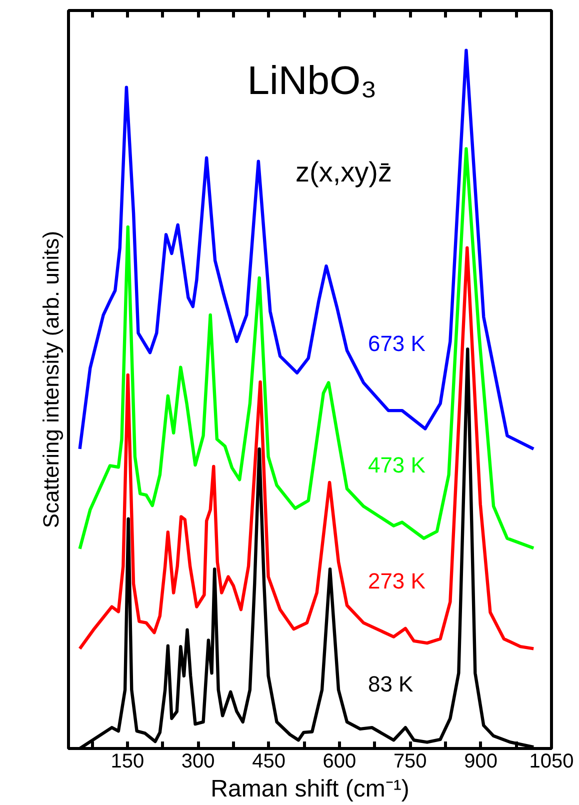 The height and width of the screenshot is (805, 579). I want to click on x-tick-label: 450, so click(269, 761).